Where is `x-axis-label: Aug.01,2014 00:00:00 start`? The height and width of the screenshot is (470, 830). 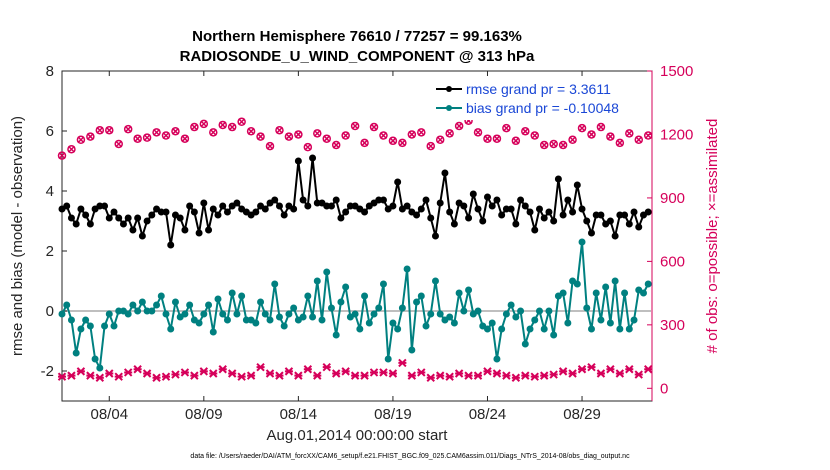 x-axis-label: Aug.01,2014 00:00:00 start is located at coordinates (358, 435).